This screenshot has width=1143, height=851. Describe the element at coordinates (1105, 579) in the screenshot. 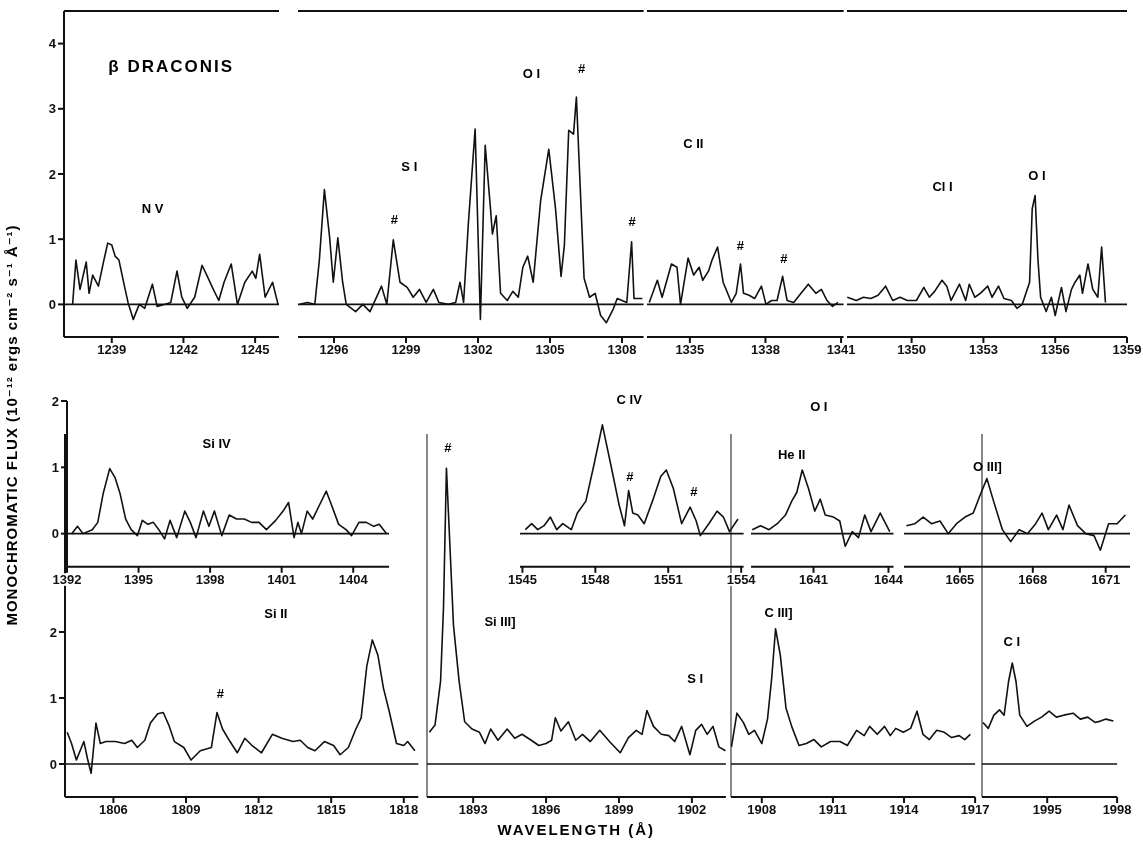

I see `x-tick-label: 1671` at that location.